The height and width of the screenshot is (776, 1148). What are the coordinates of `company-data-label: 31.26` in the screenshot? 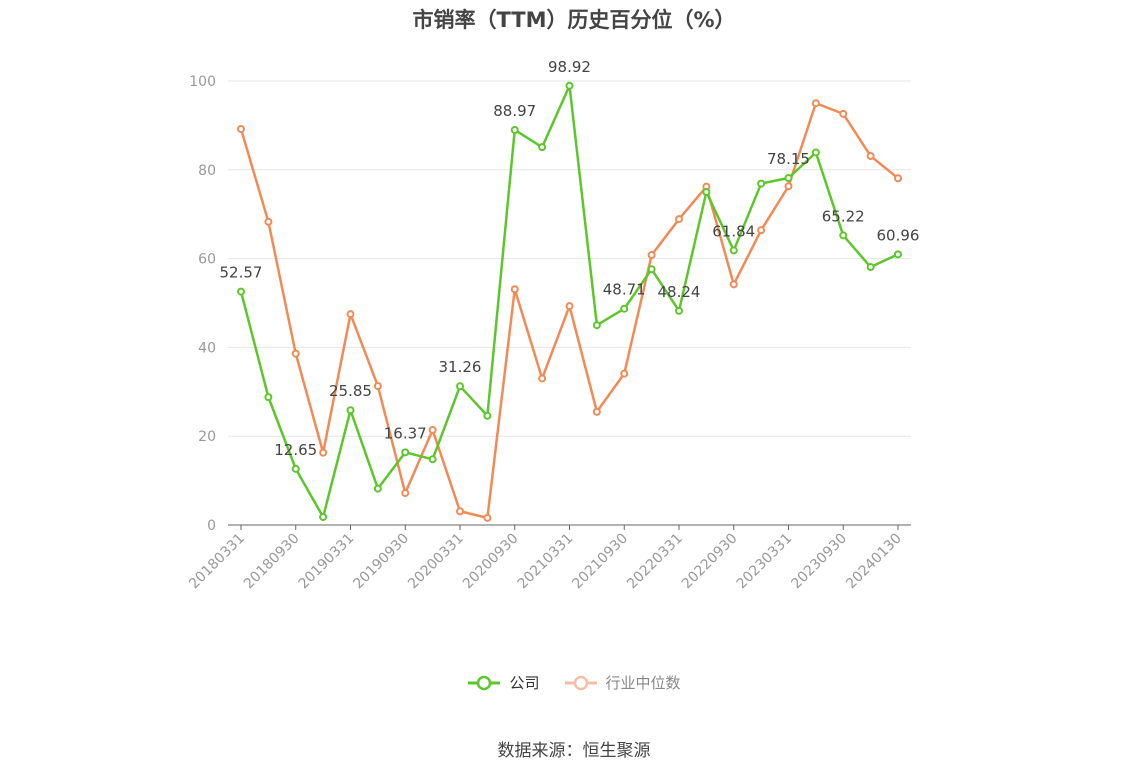 It's located at (460, 367).